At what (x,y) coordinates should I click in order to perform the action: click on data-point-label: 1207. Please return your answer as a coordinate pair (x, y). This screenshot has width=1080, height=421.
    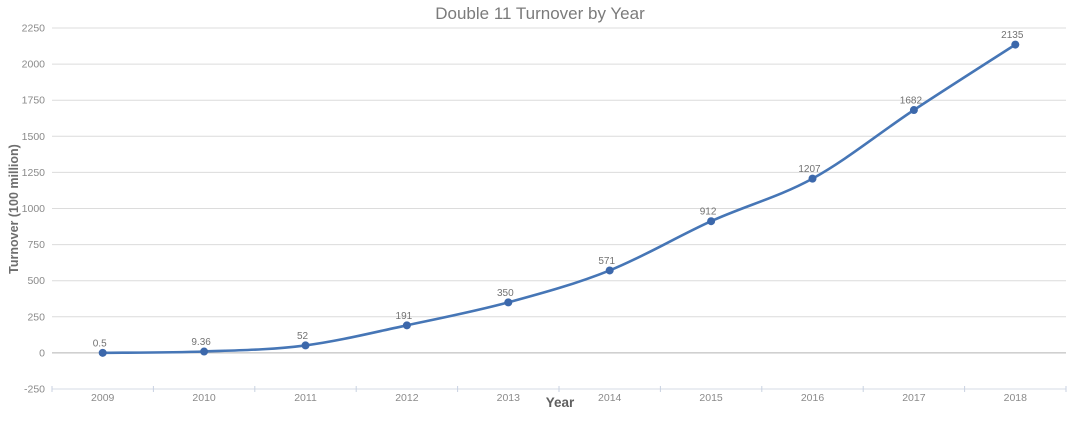
    Looking at the image, I should click on (809, 169).